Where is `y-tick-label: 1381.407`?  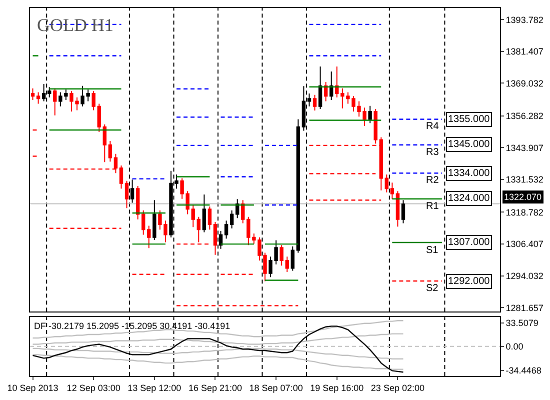
y-tick-label: 1381.407 is located at coordinates (525, 51).